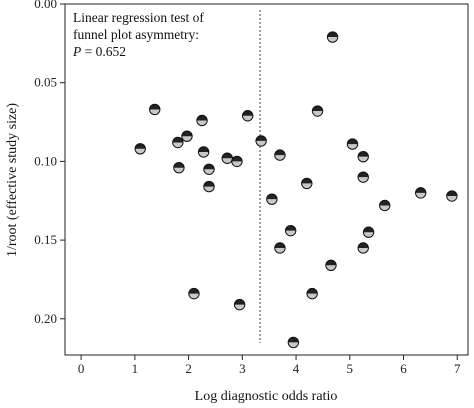 The image size is (474, 408). Describe the element at coordinates (103, 51) in the screenshot. I see `annotation-p-value: = 0.652` at that location.